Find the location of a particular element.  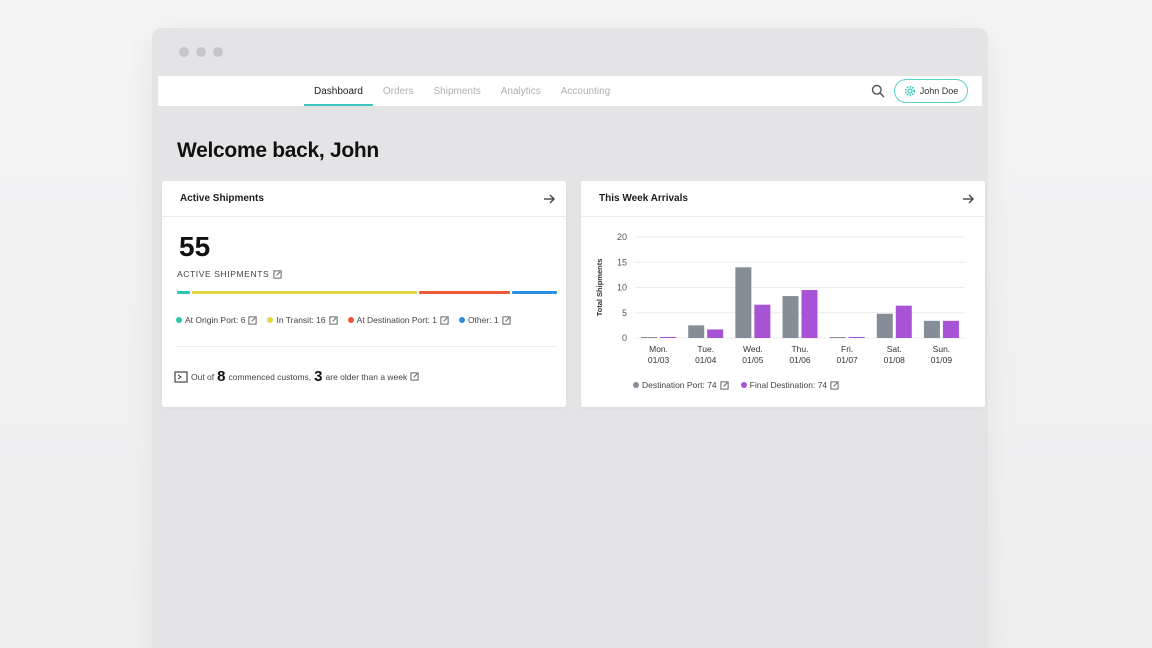

page-title: Welcome back, John is located at coordinates (278, 150).